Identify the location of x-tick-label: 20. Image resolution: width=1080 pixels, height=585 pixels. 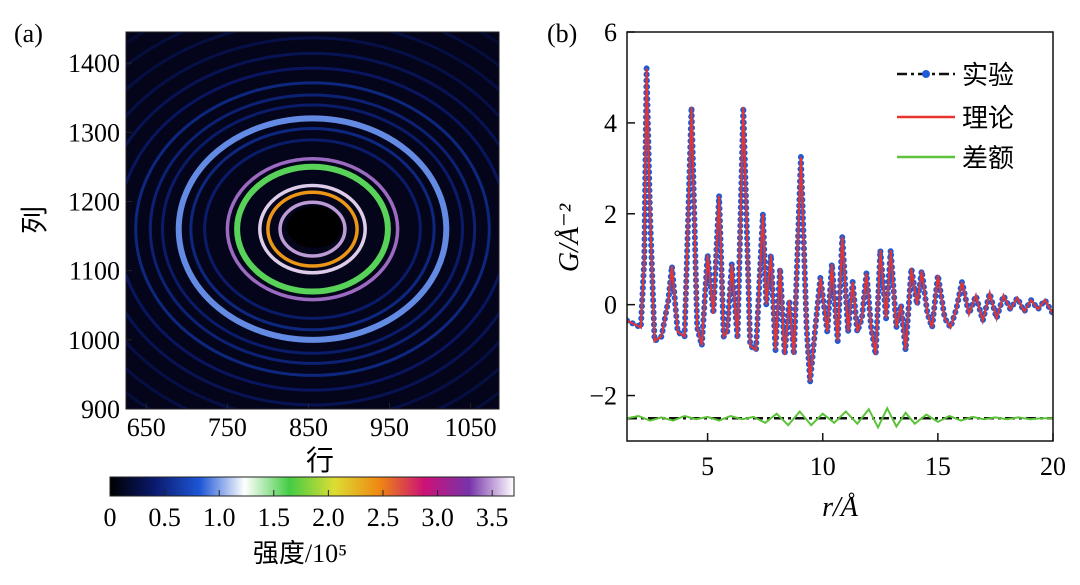
(1053, 466).